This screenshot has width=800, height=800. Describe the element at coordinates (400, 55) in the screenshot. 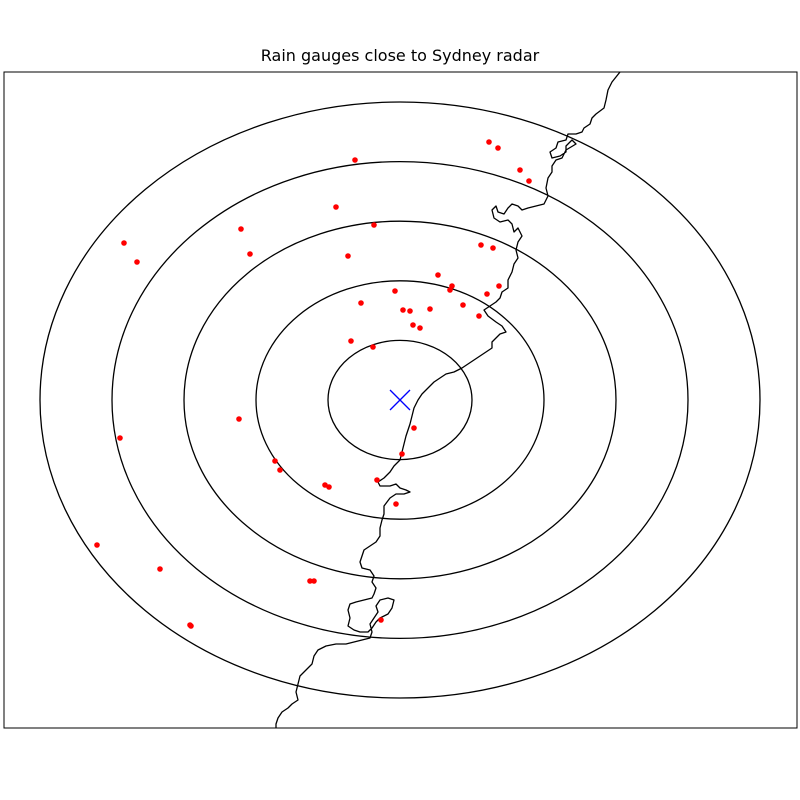

I see `map-title: Rain gauges close to Sydney radar` at that location.